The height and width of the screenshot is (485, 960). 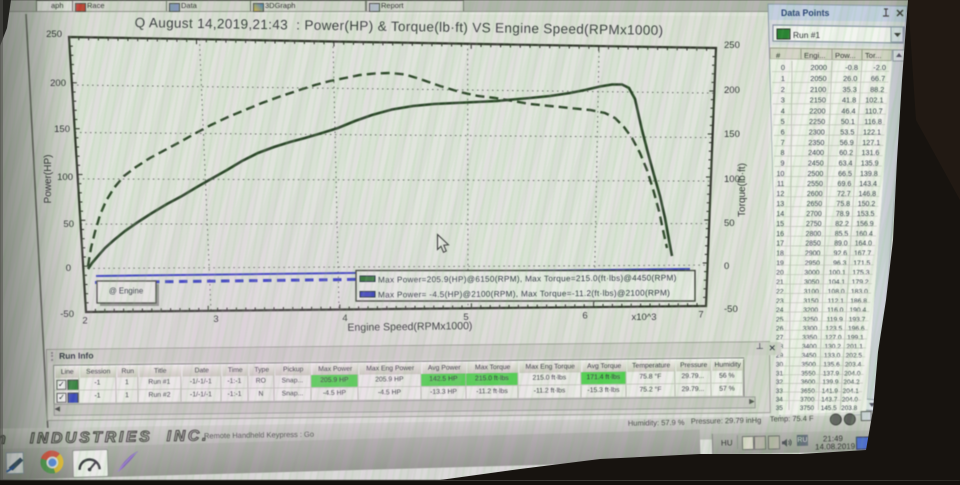 What do you see at coordinates (783, 78) in the screenshot?
I see `svg-text: 1` at bounding box center [783, 78].